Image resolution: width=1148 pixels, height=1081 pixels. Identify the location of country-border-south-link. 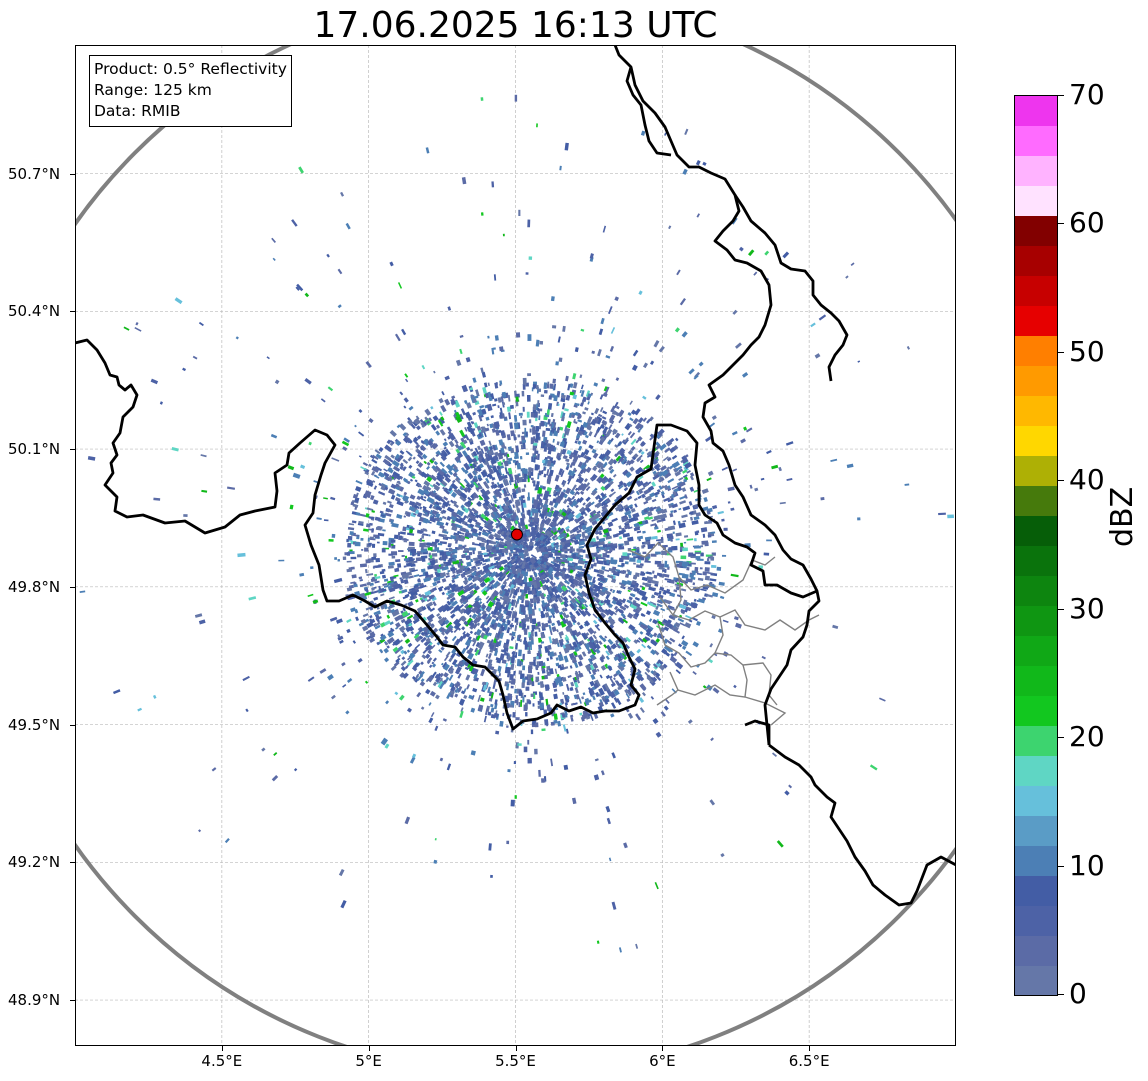
(757, 732).